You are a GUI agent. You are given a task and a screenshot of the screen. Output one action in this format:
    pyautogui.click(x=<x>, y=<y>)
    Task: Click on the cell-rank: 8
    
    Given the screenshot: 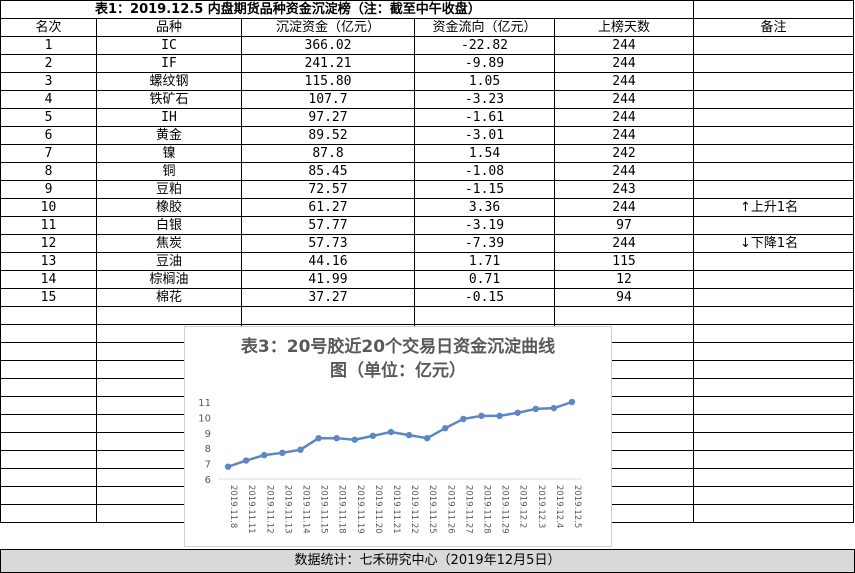 What is the action you would take?
    pyautogui.click(x=48, y=171)
    